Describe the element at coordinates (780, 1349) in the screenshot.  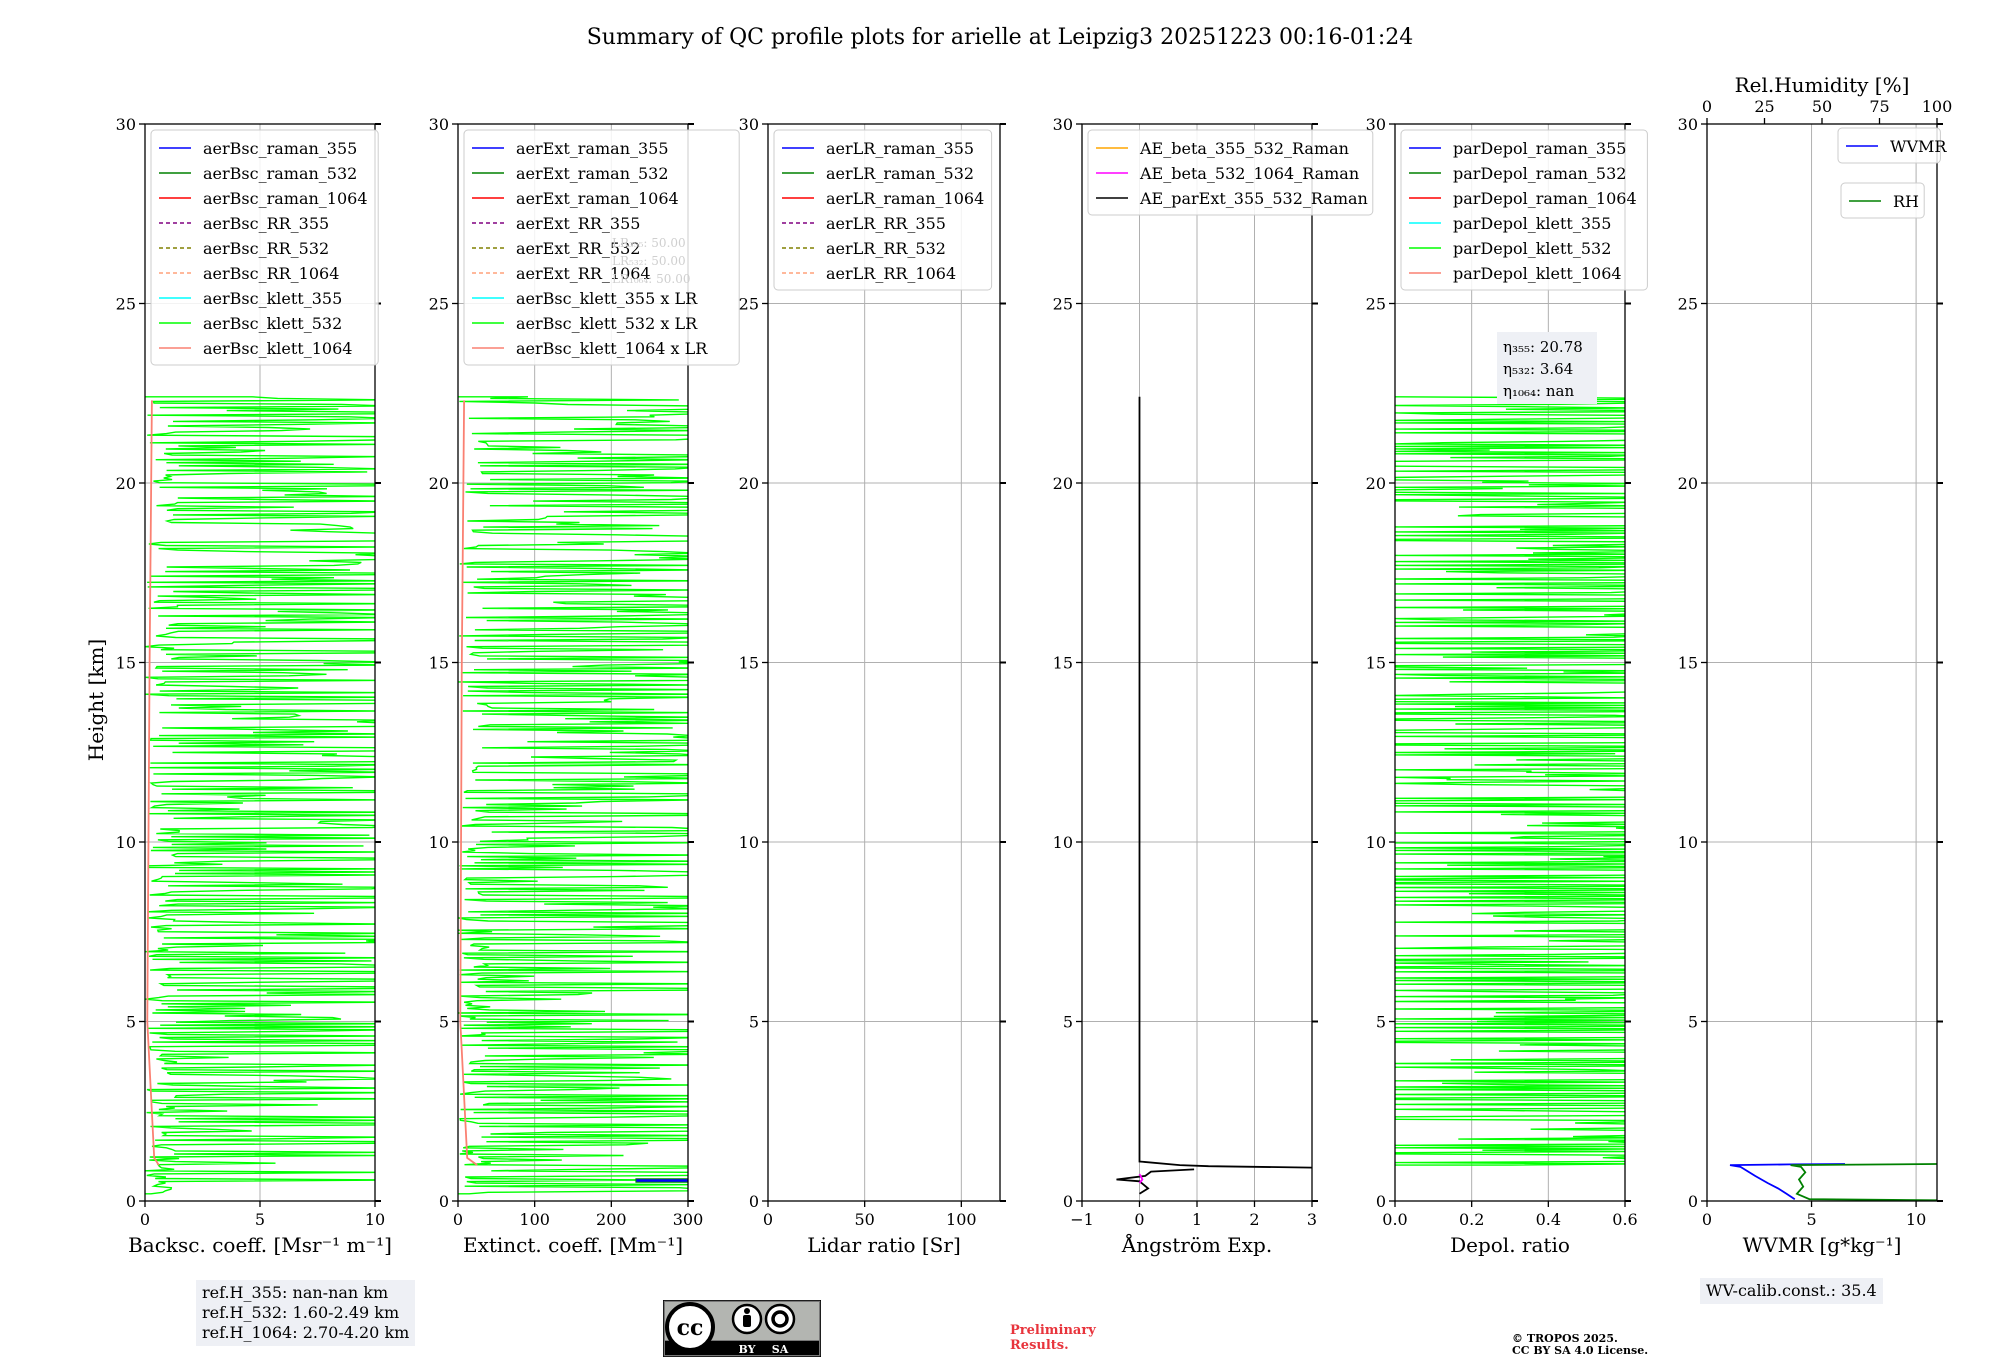
I see `license-sa-label: SA` at that location.